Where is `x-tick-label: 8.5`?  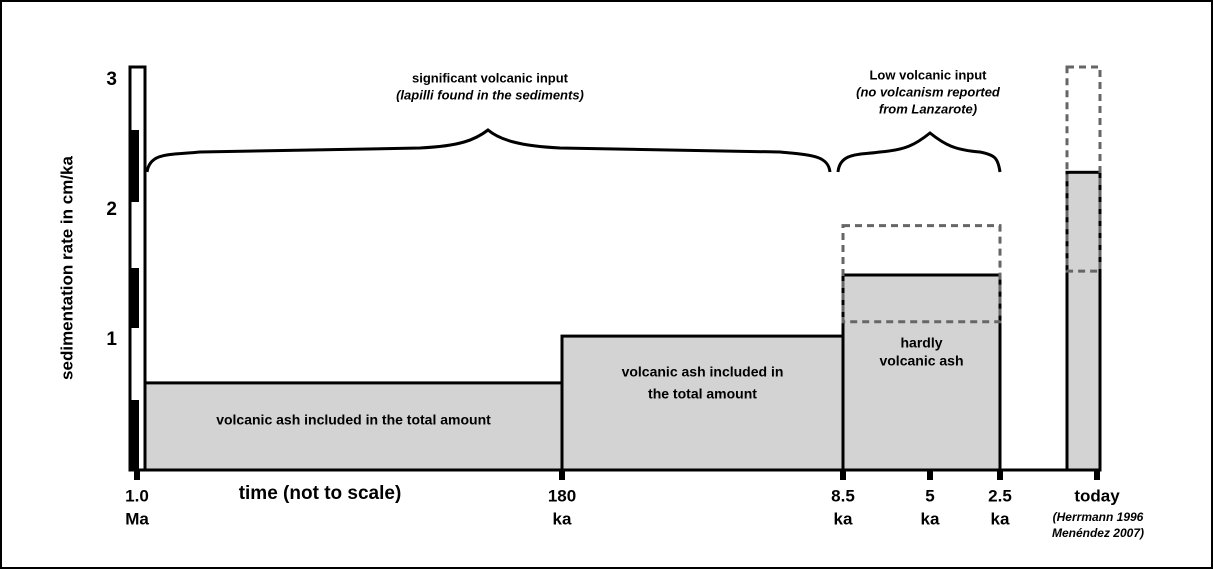 x-tick-label: 8.5 is located at coordinates (843, 495).